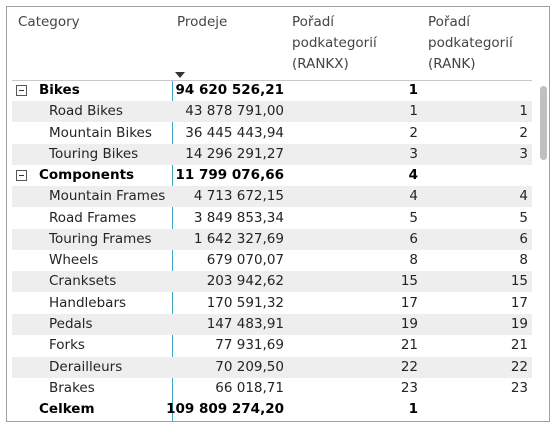  What do you see at coordinates (245, 323) in the screenshot?
I see `cell: 147 483,91` at bounding box center [245, 323].